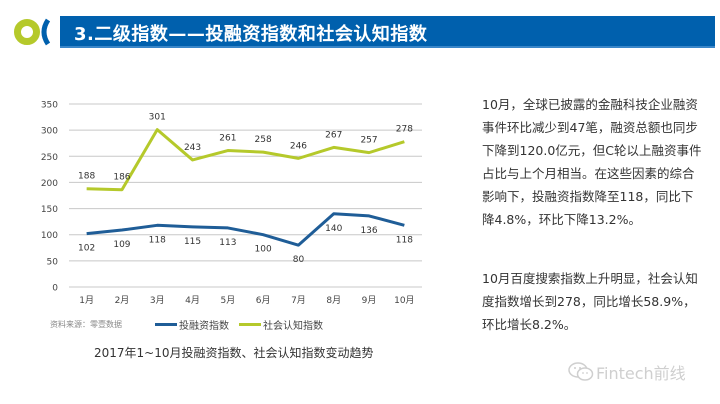  Describe the element at coordinates (293, 326) in the screenshot. I see `legend-label-social: 社会认知指数` at that location.